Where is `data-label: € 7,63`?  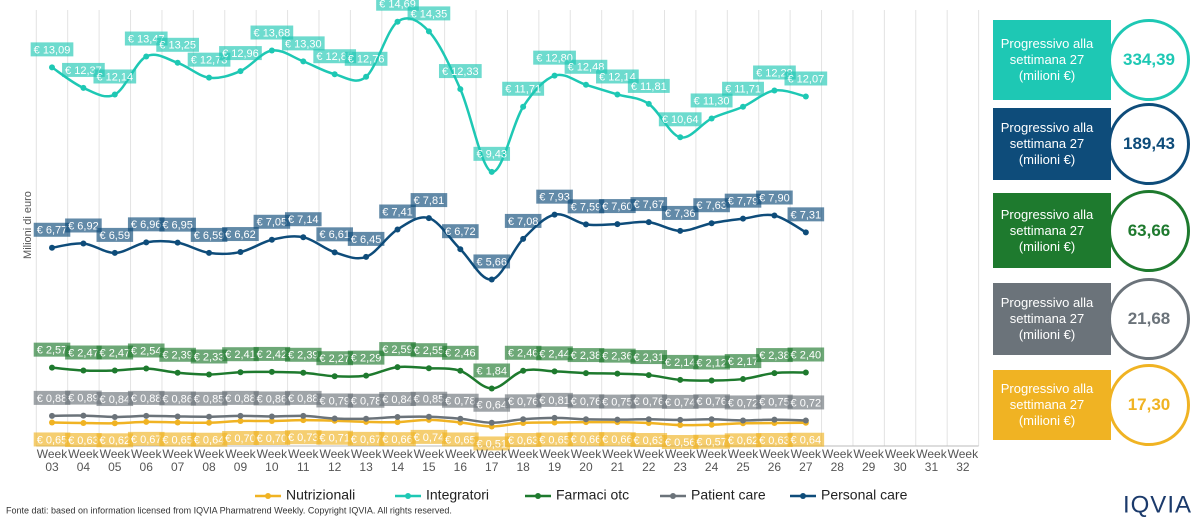
data-label: € 7,63 is located at coordinates (711, 206).